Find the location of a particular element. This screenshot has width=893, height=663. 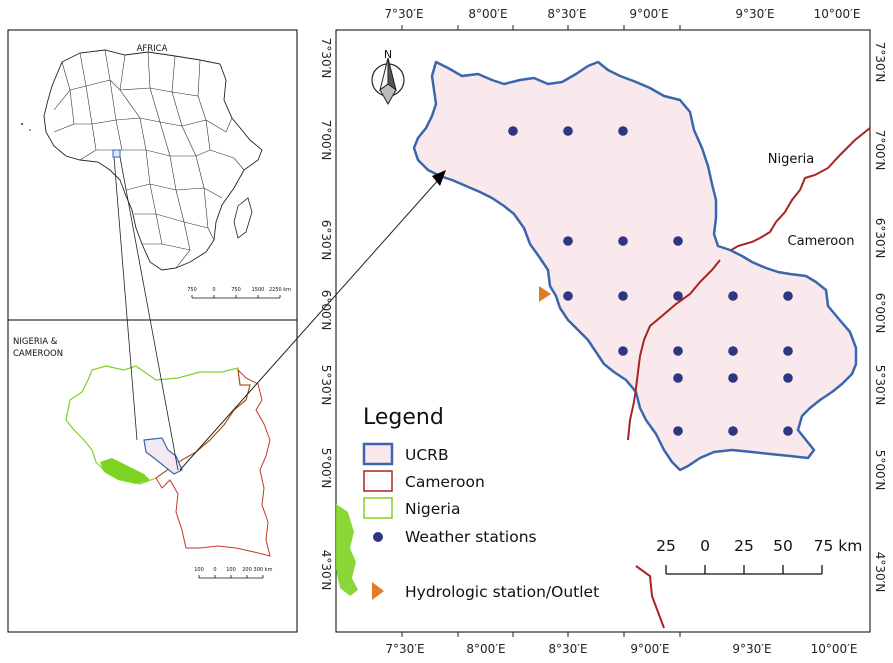

legend-swatch-weather-station is located at coordinates (378, 537).